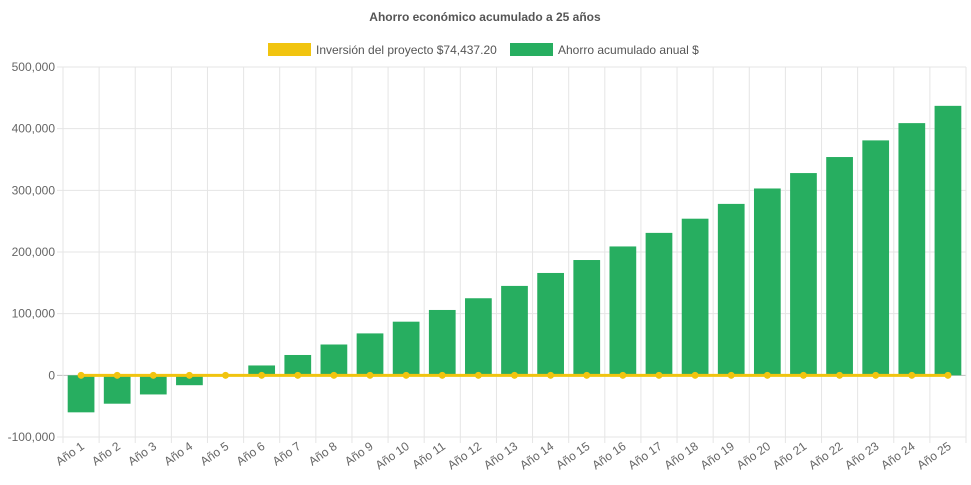 The image size is (971, 485). What do you see at coordinates (485, 17) in the screenshot?
I see `chart-title: Ahorro económico acumulado a 25 años` at bounding box center [485, 17].